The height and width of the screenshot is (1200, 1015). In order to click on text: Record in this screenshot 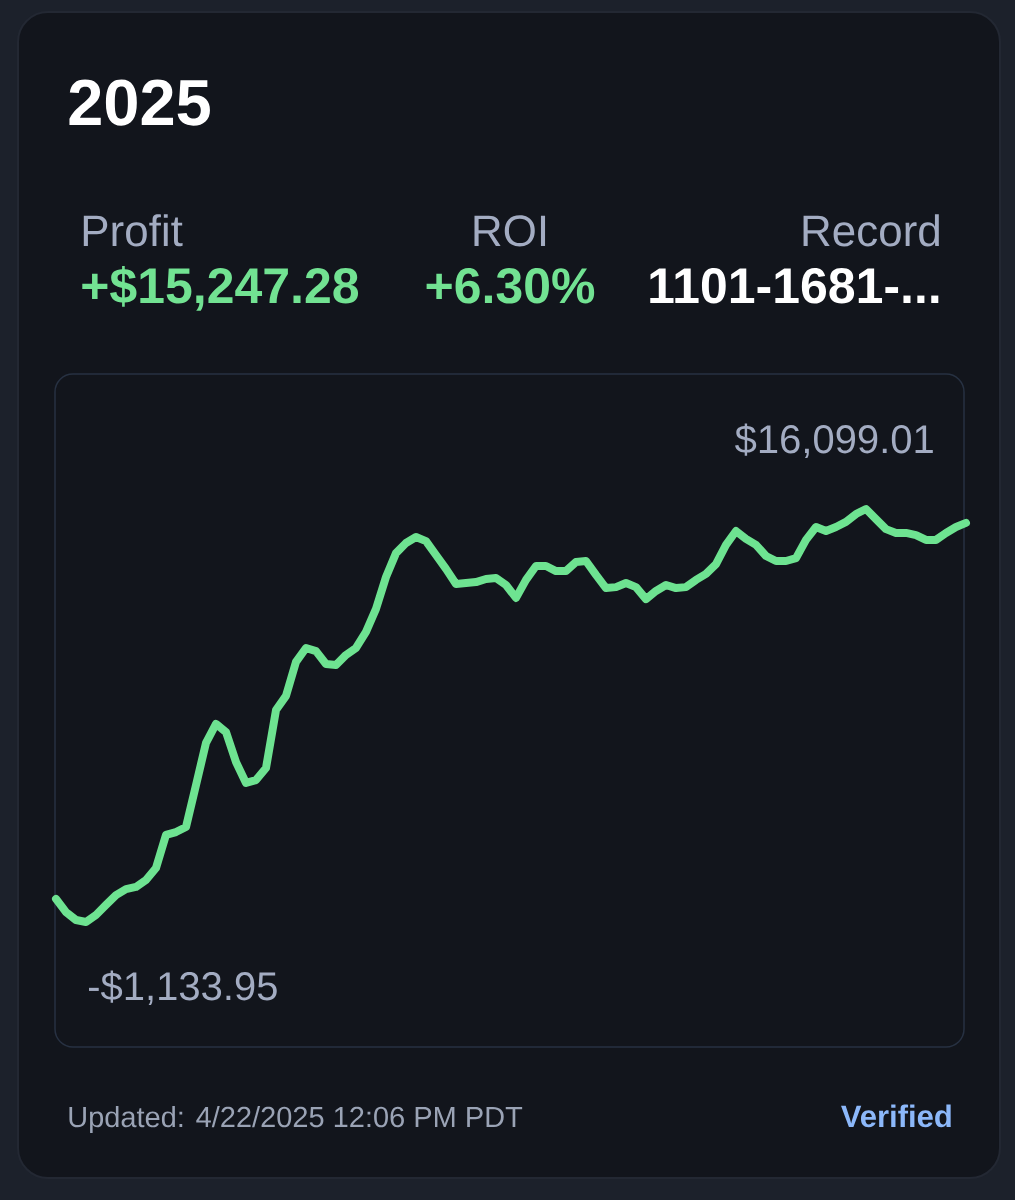, I will do `click(871, 230)`.